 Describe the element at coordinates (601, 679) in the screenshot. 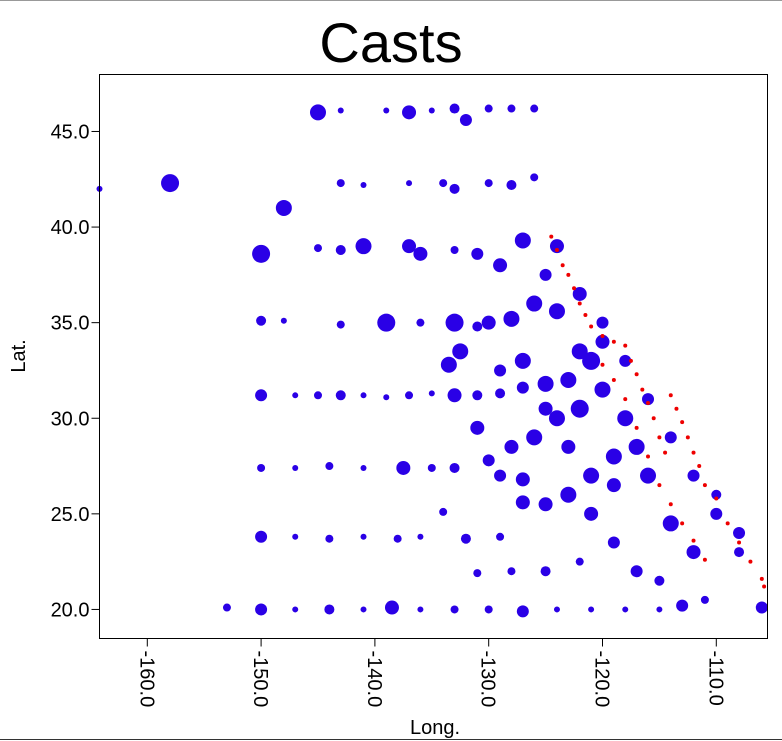

I see `x-tick-label: -120.0` at that location.